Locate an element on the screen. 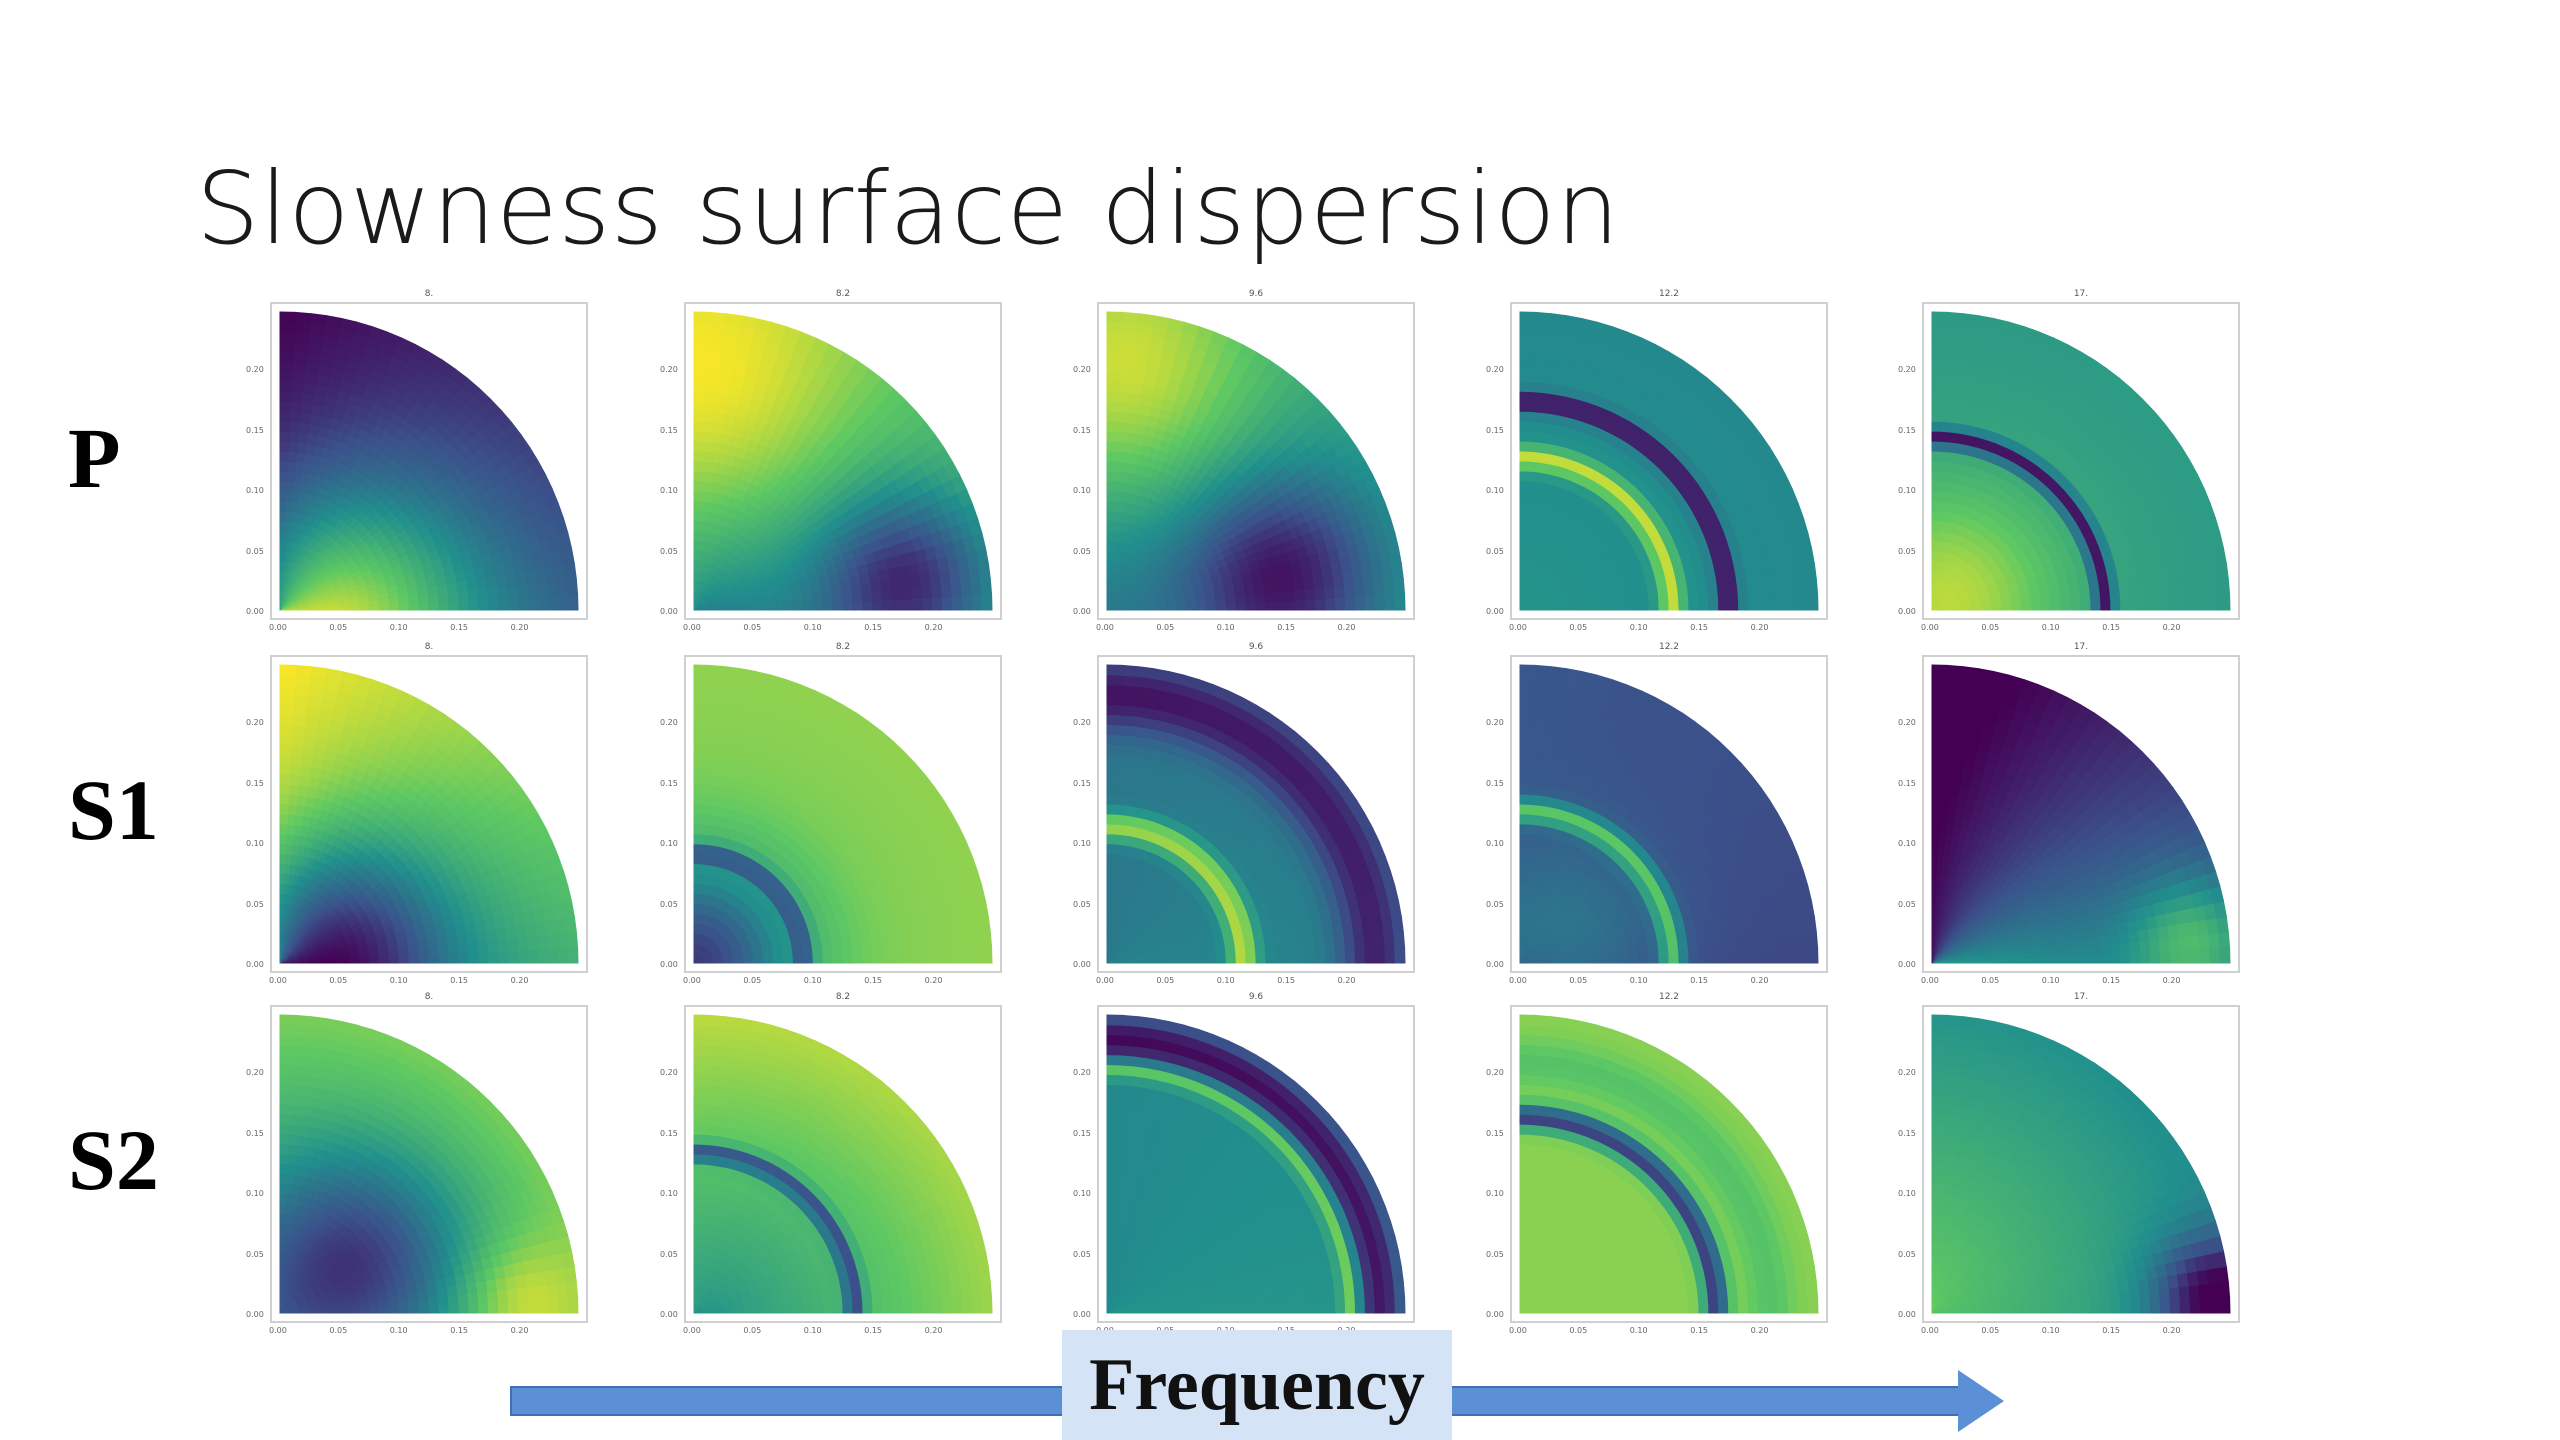 This screenshot has width=2560, height=1440. slide-title: Slowness surface dispersion is located at coordinates (908, 208).